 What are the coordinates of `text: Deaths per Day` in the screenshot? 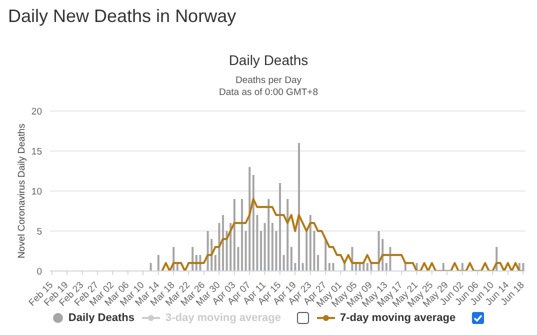 It's located at (268, 81).